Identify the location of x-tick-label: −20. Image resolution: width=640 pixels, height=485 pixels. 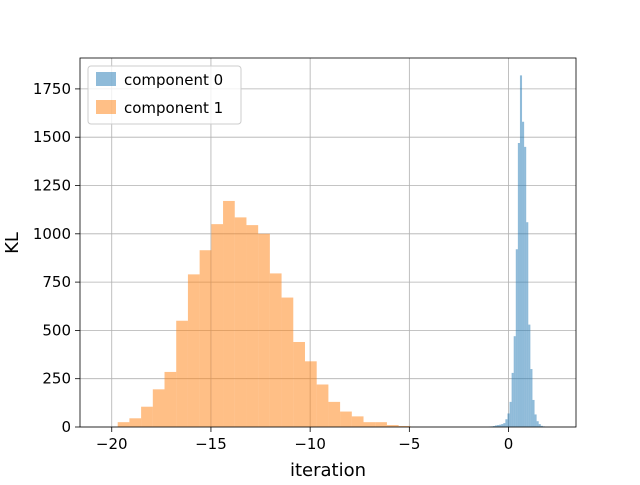
(112, 444).